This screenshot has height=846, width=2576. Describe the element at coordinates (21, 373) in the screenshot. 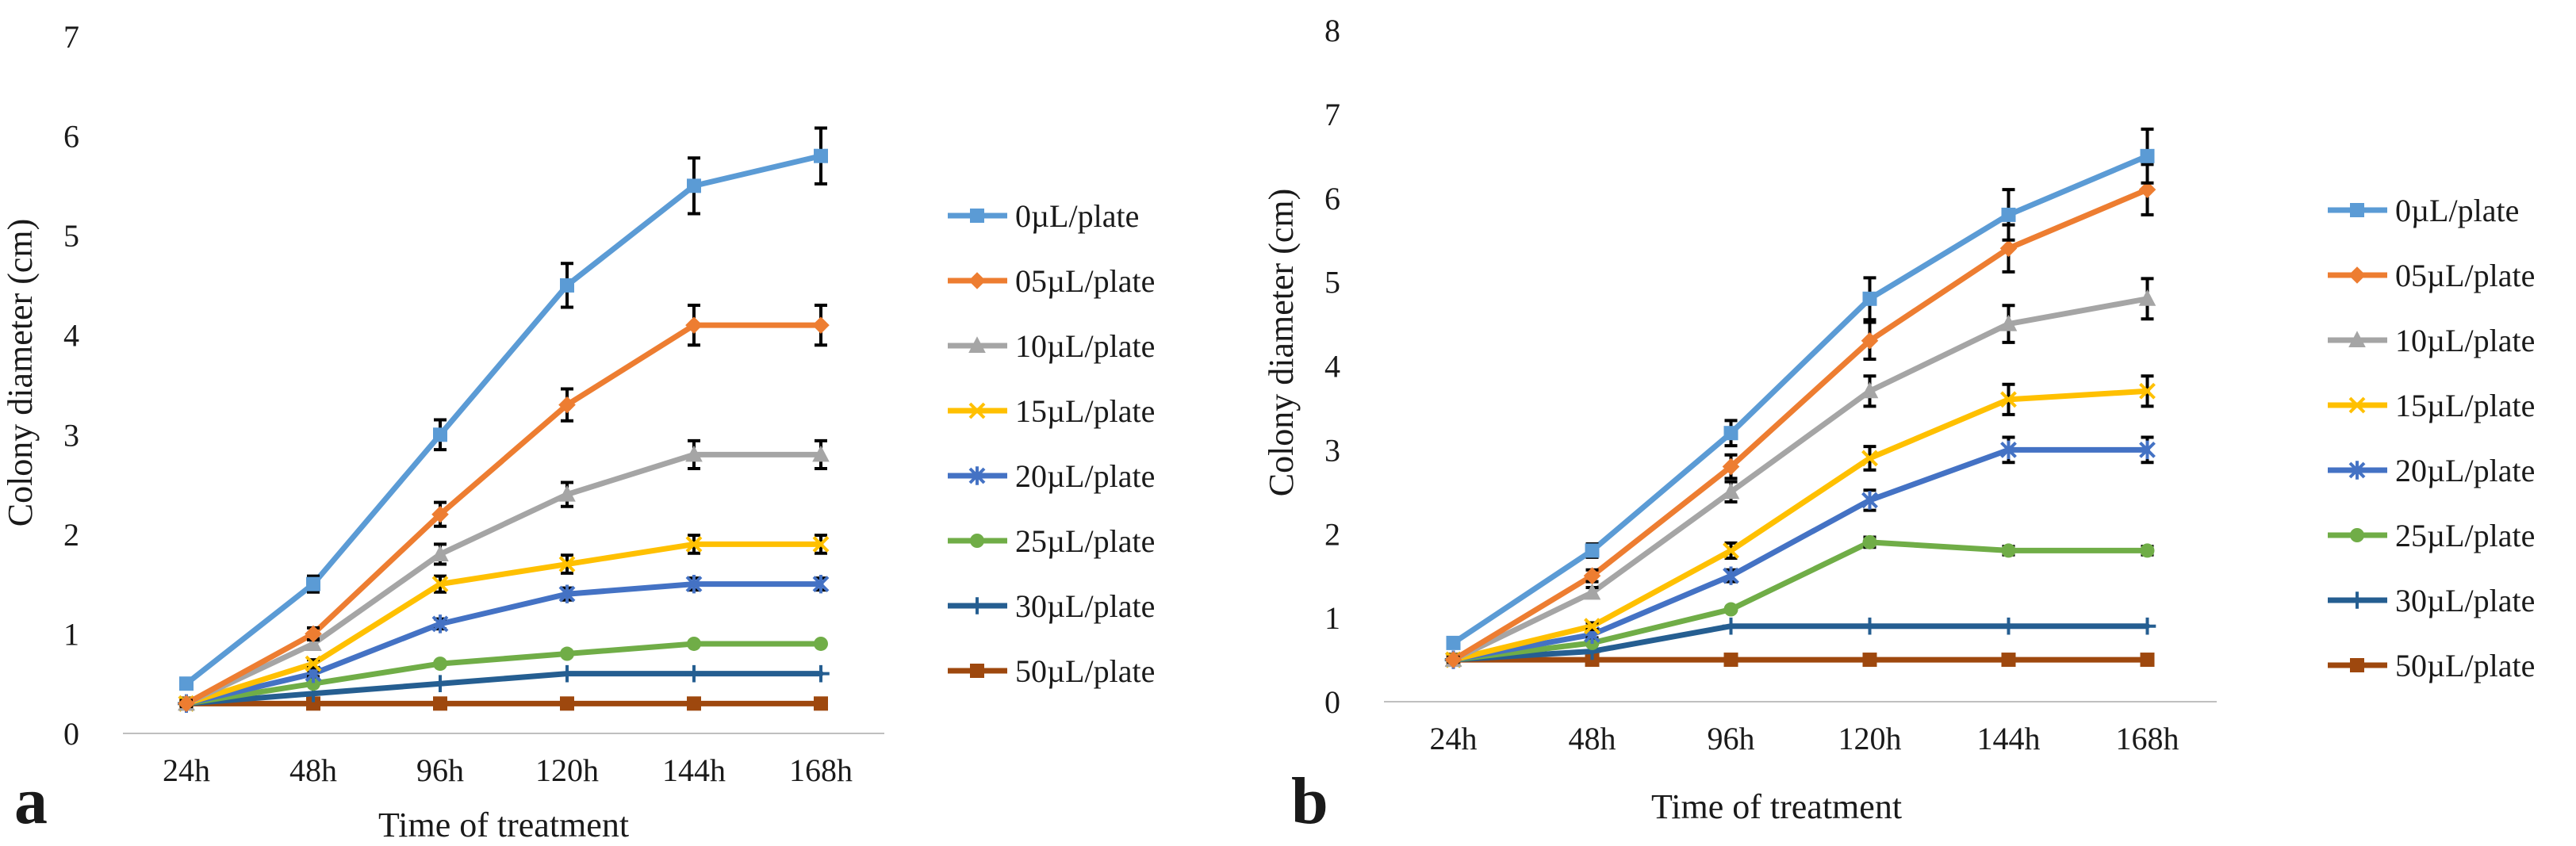

I see `y-axis-title: Colony diameter (cm)` at that location.